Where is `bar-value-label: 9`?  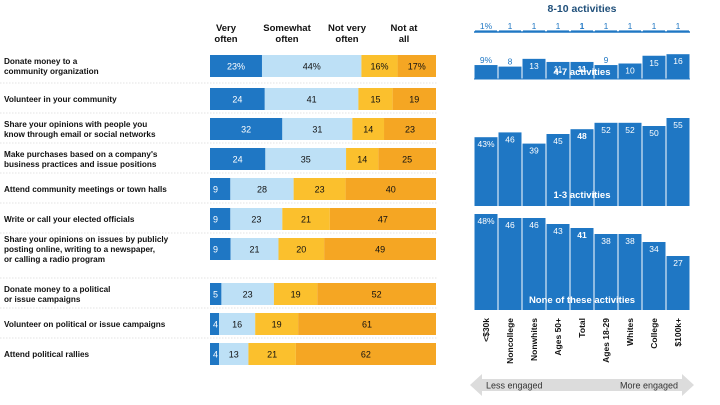
bar-value-label: 9 is located at coordinates (215, 249).